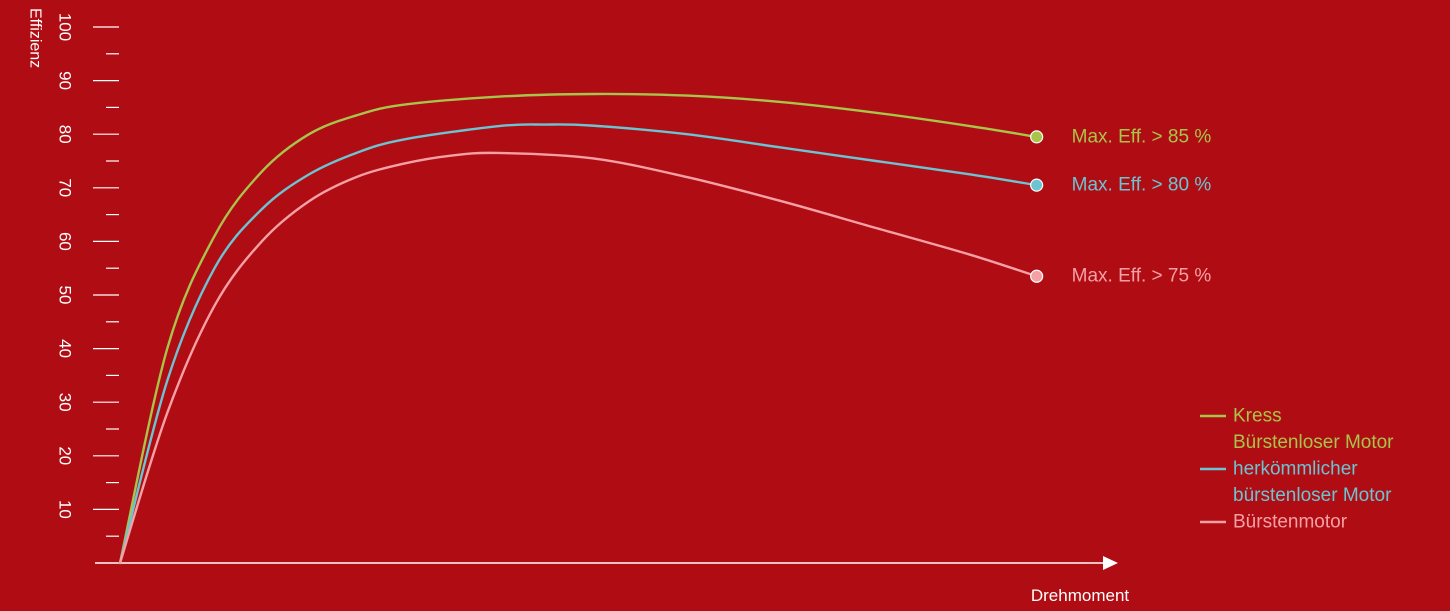 This screenshot has width=1450, height=611. Describe the element at coordinates (65, 241) in the screenshot. I see `y-tick-label: 60` at that location.